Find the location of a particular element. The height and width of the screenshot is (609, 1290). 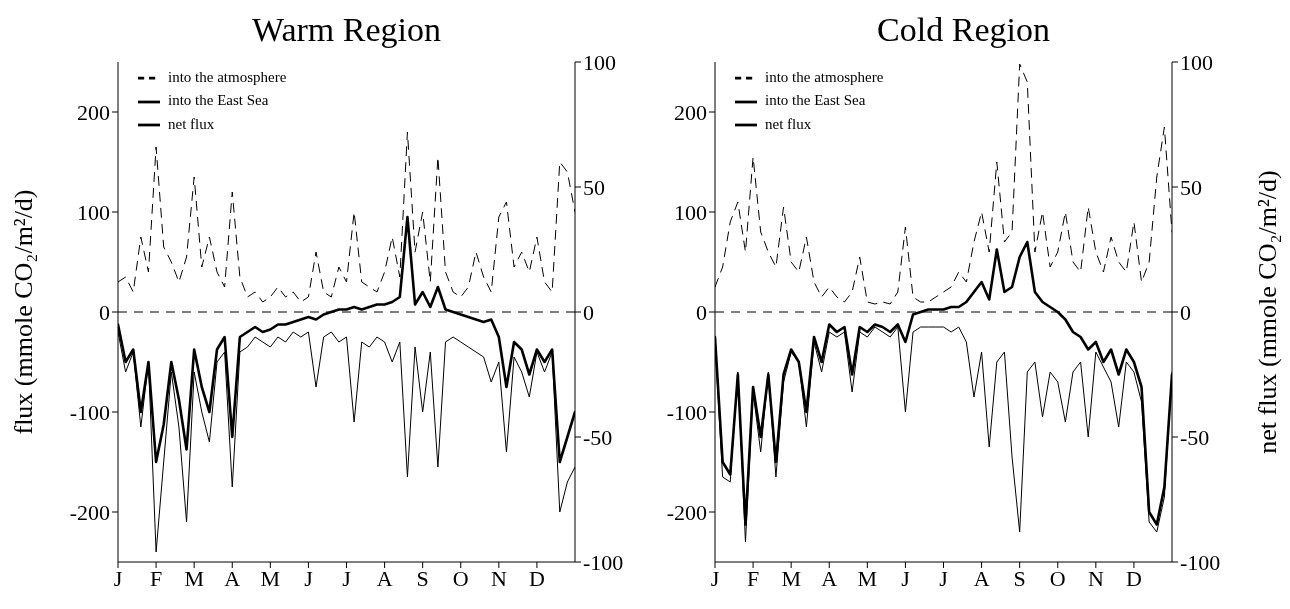

chart-title: Cold Region is located at coordinates (963, 29).